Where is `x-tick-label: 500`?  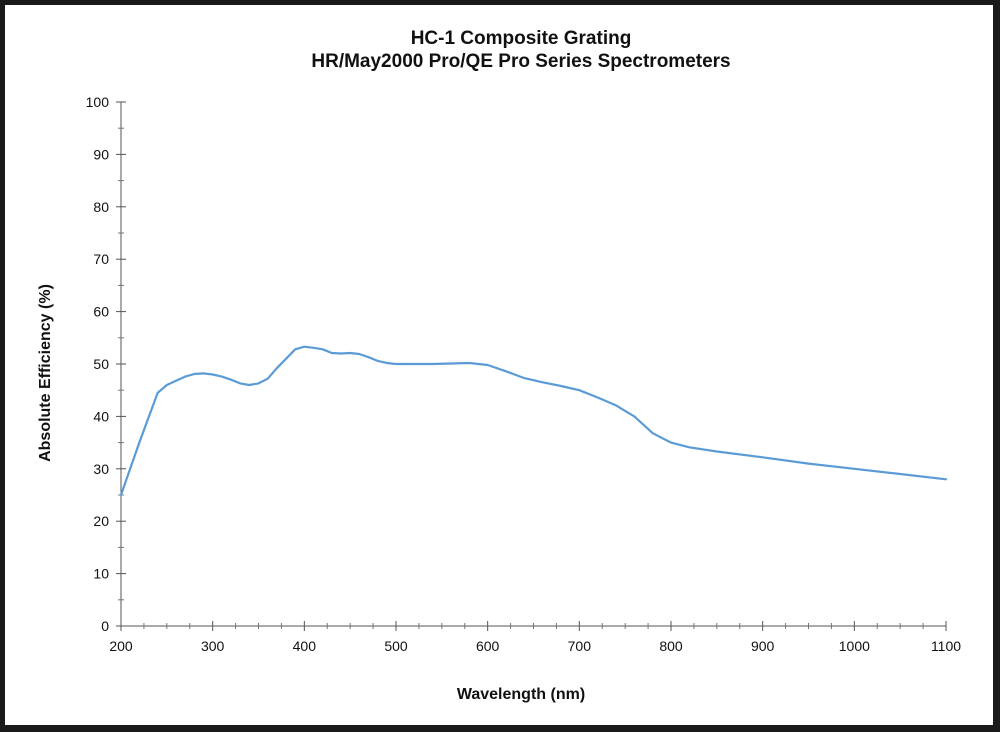
x-tick-label: 500 is located at coordinates (396, 646).